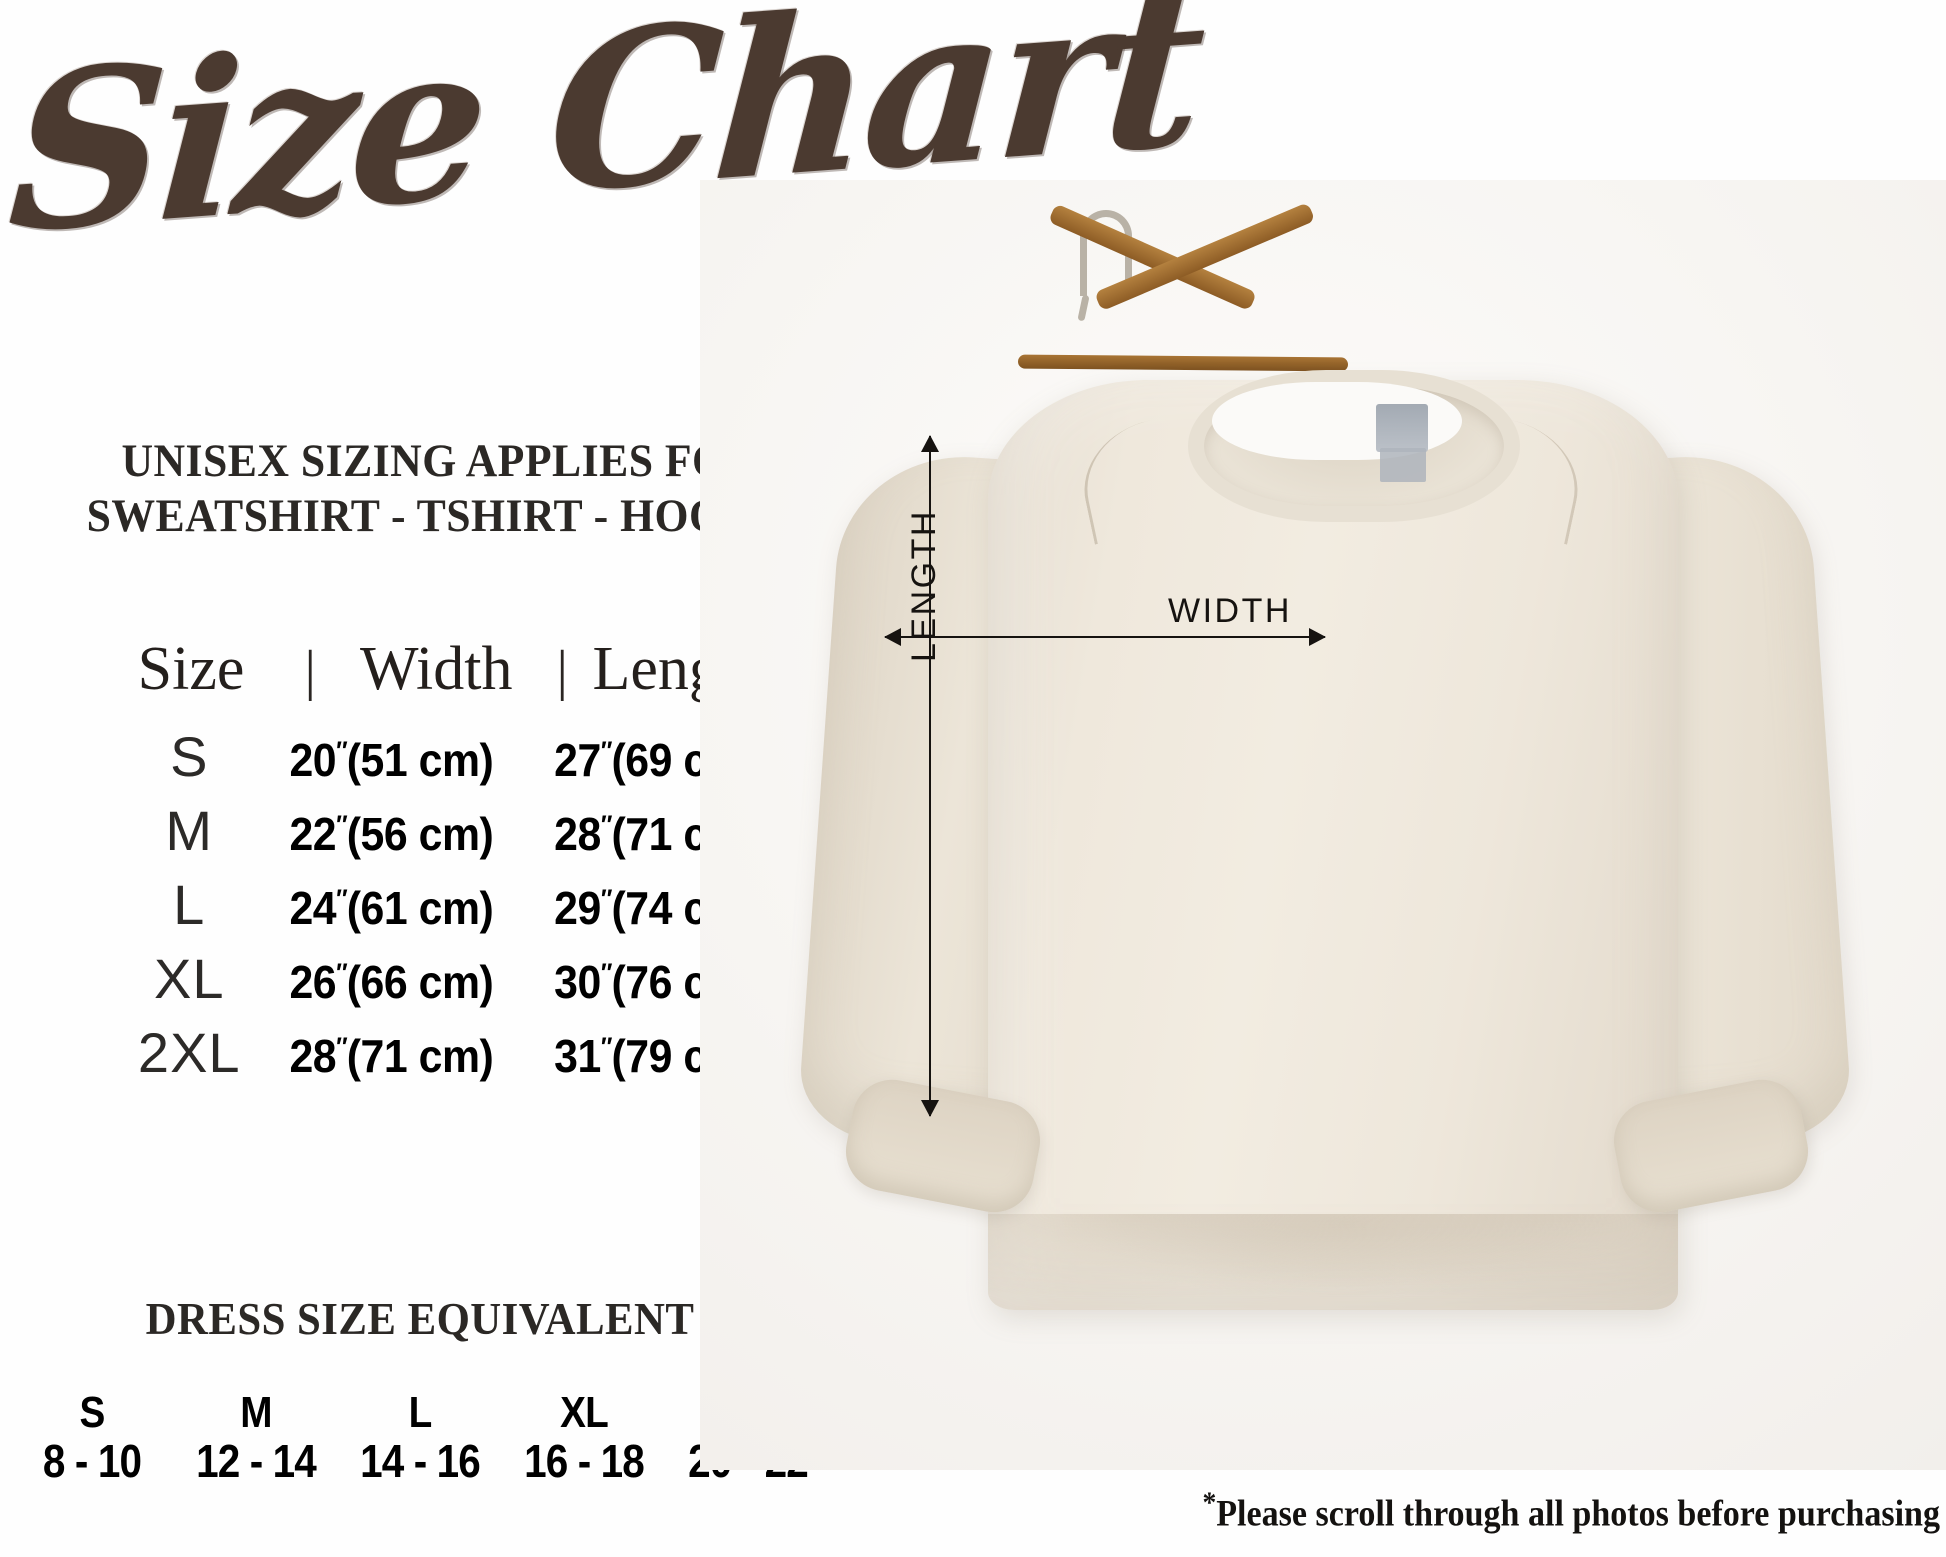  I want to click on cell-width: 26″(66 cm), so click(397, 982).